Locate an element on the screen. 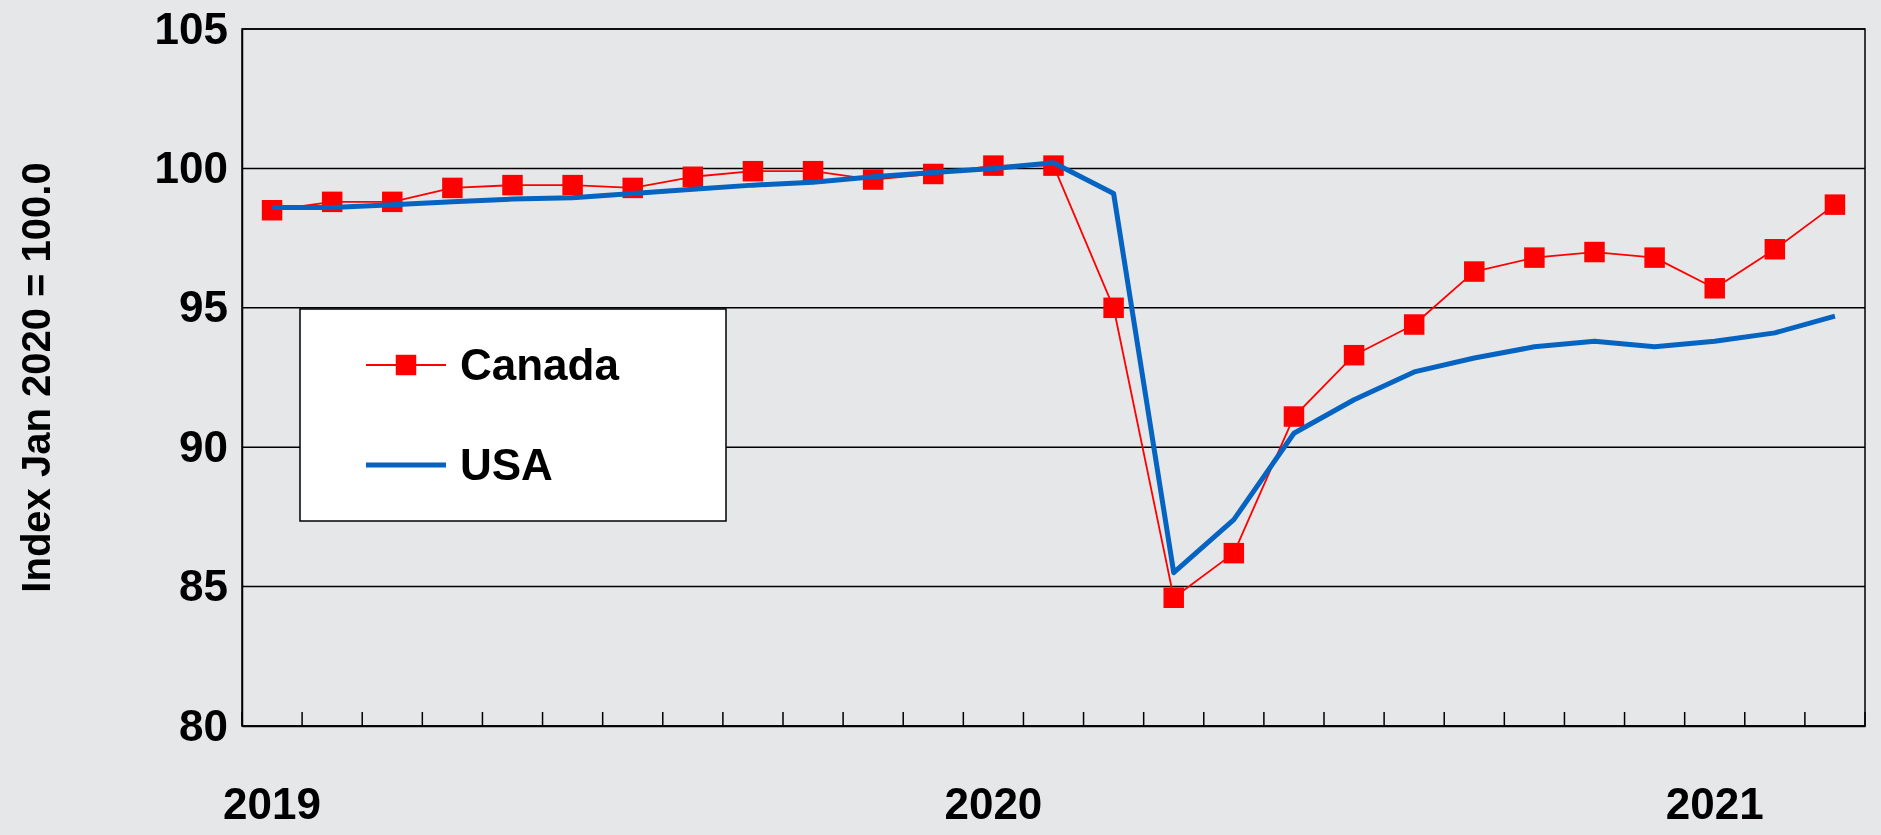  y-tick-label: 85 is located at coordinates (203, 586).